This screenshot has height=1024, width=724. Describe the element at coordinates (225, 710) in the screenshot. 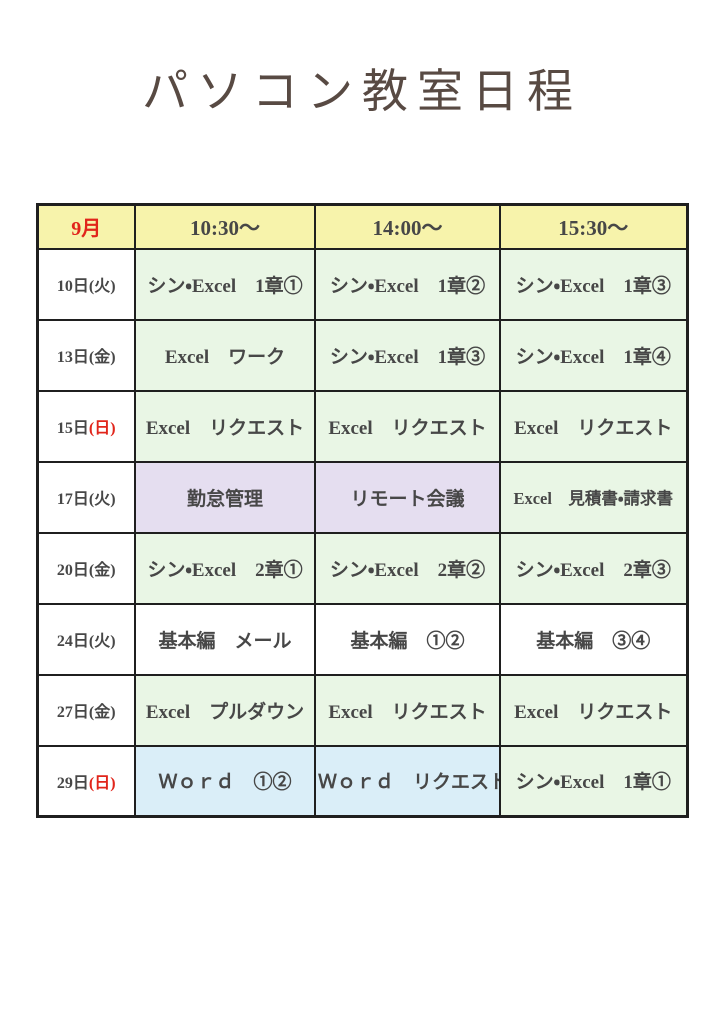

I see `lesson-cell: Excel プルダウン` at that location.